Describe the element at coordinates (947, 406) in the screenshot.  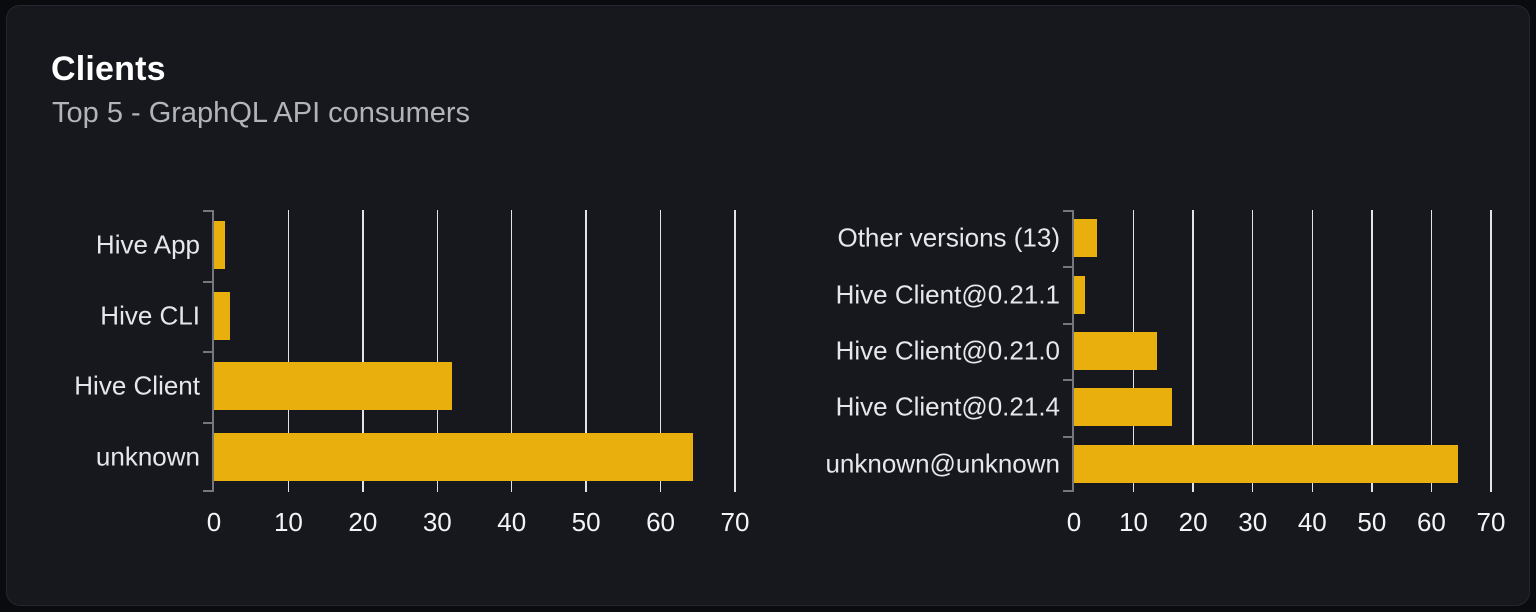
I see `category-label: Hive Client@0.21.4` at that location.